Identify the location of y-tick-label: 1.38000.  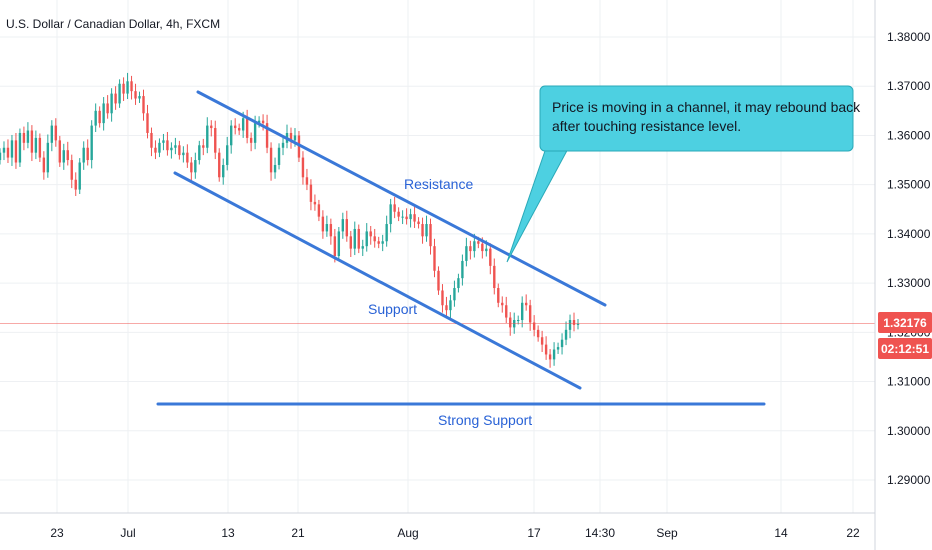
(909, 37).